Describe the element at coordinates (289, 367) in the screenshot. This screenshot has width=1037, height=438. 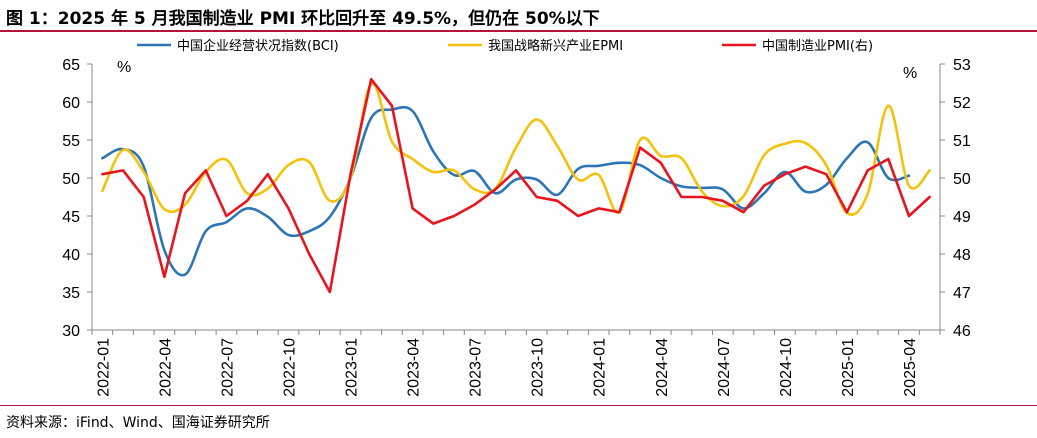
I see `x-tick-label: 2022-10` at that location.